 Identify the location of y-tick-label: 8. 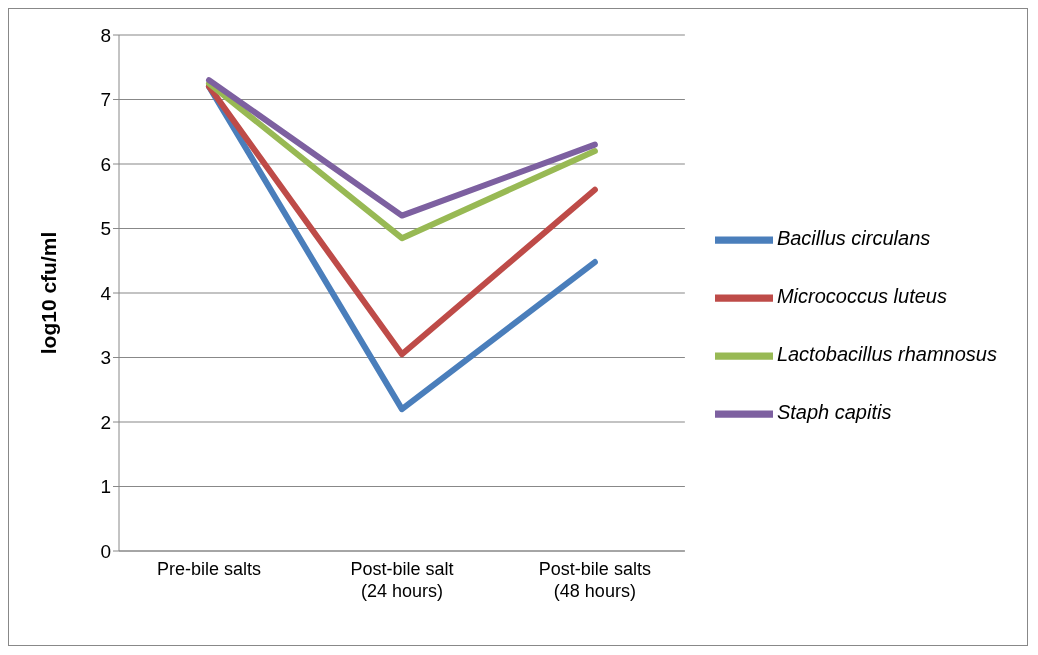
(105, 35).